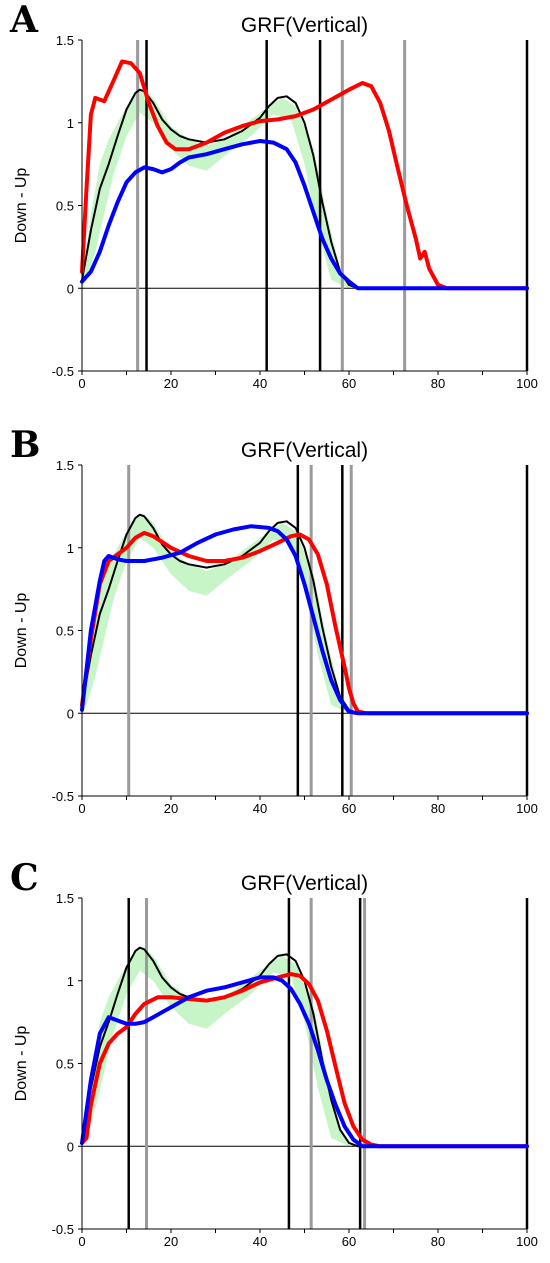  Describe the element at coordinates (24, 878) in the screenshot. I see `panel-letter: C` at that location.